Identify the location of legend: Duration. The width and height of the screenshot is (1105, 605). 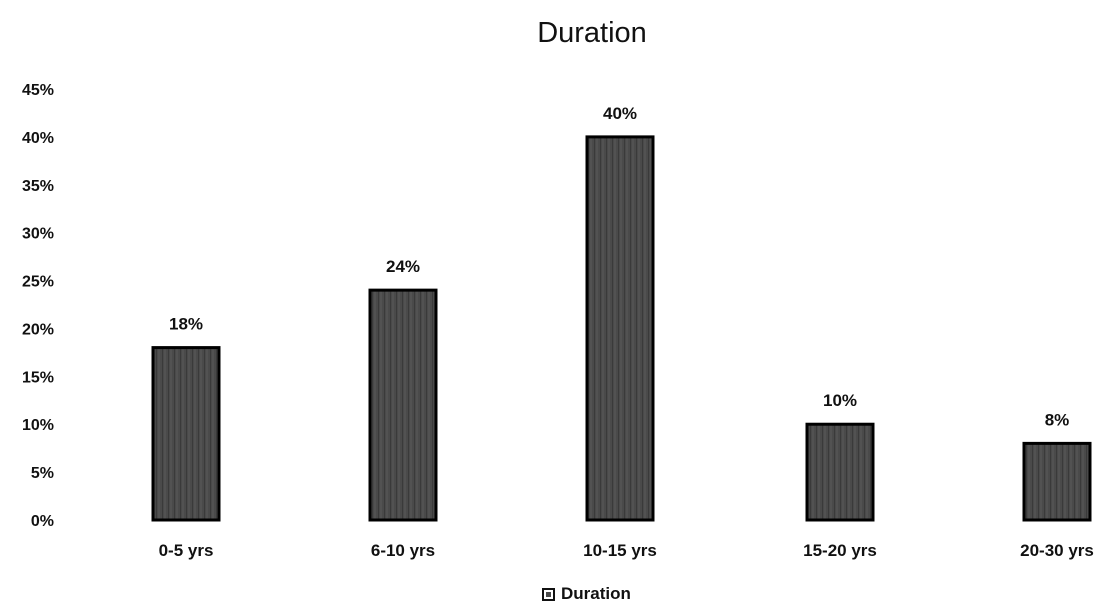
(586, 593).